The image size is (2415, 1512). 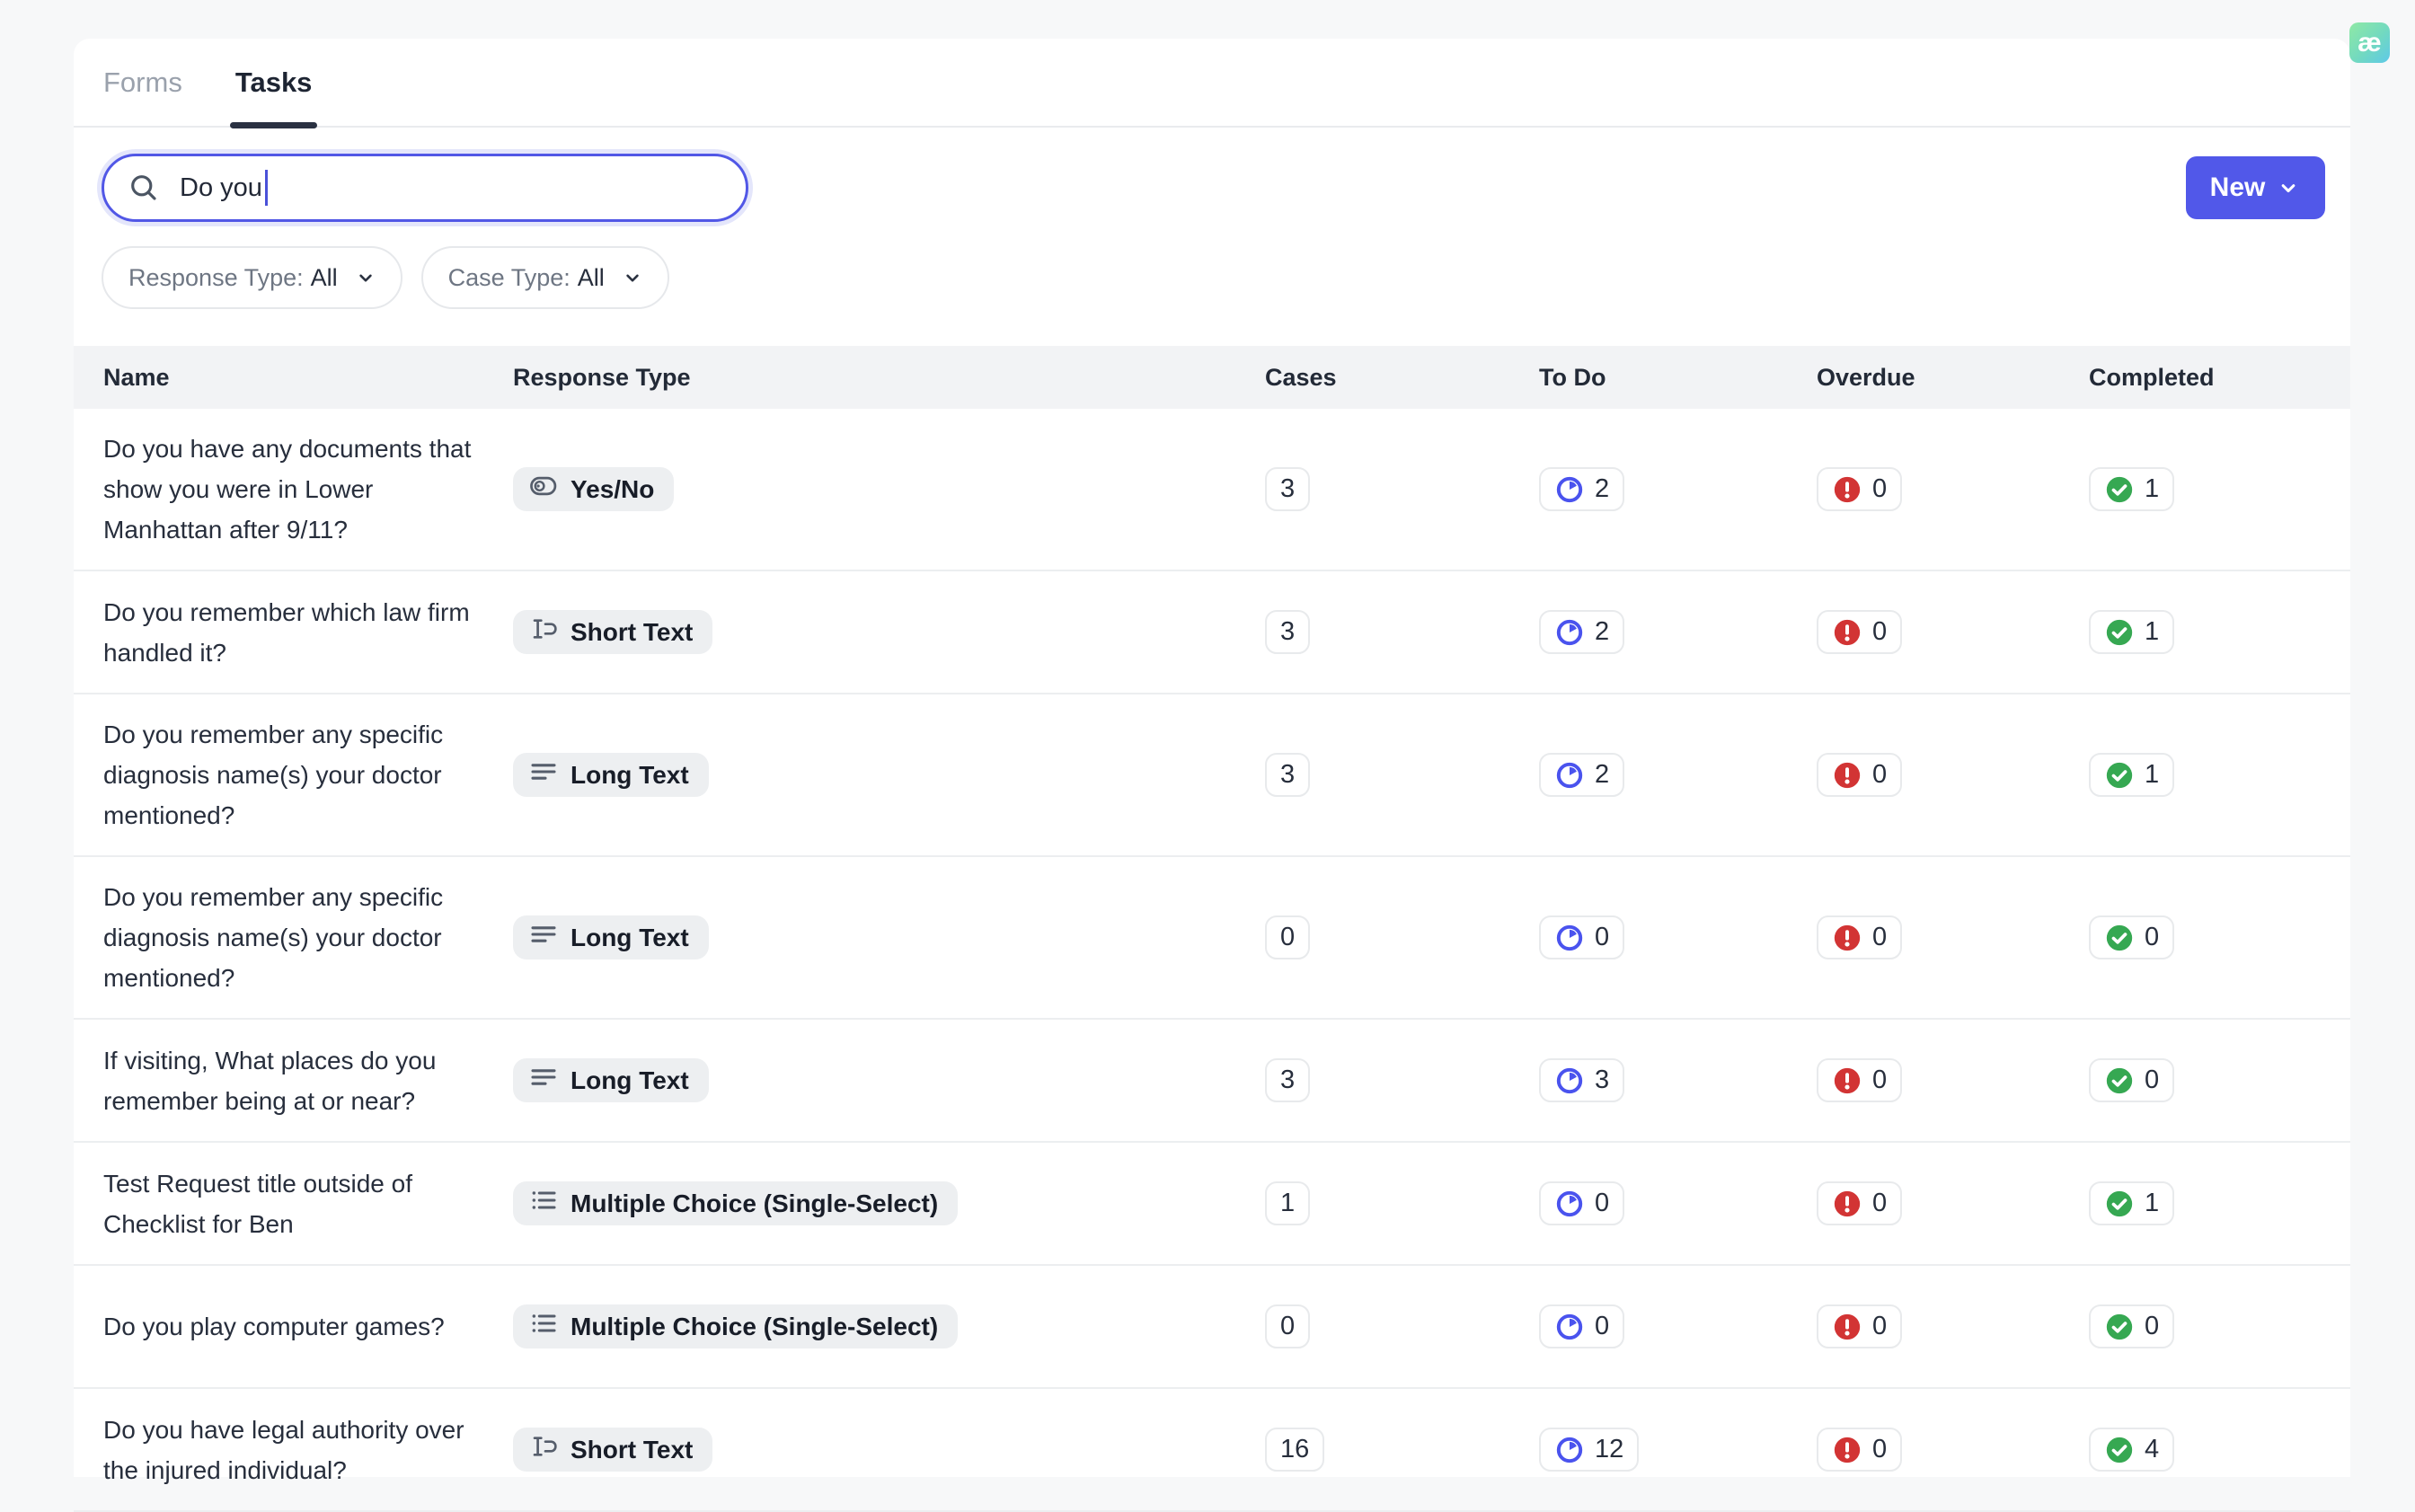 I want to click on col-todo: To Do, so click(x=1572, y=377).